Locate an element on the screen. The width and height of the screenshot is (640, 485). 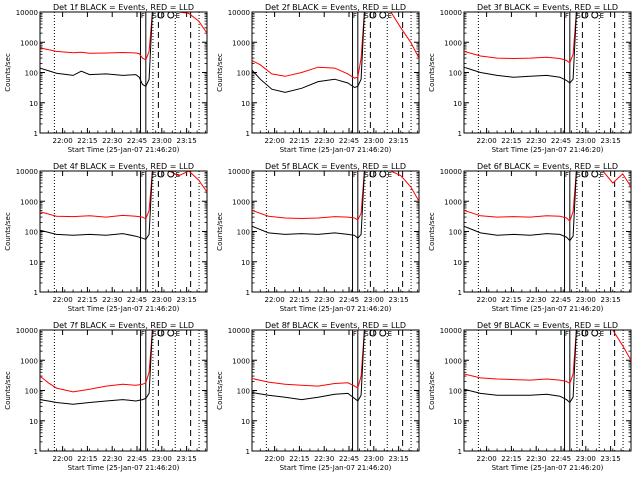
y-tick-label: 1000 is located at coordinates (453, 202).